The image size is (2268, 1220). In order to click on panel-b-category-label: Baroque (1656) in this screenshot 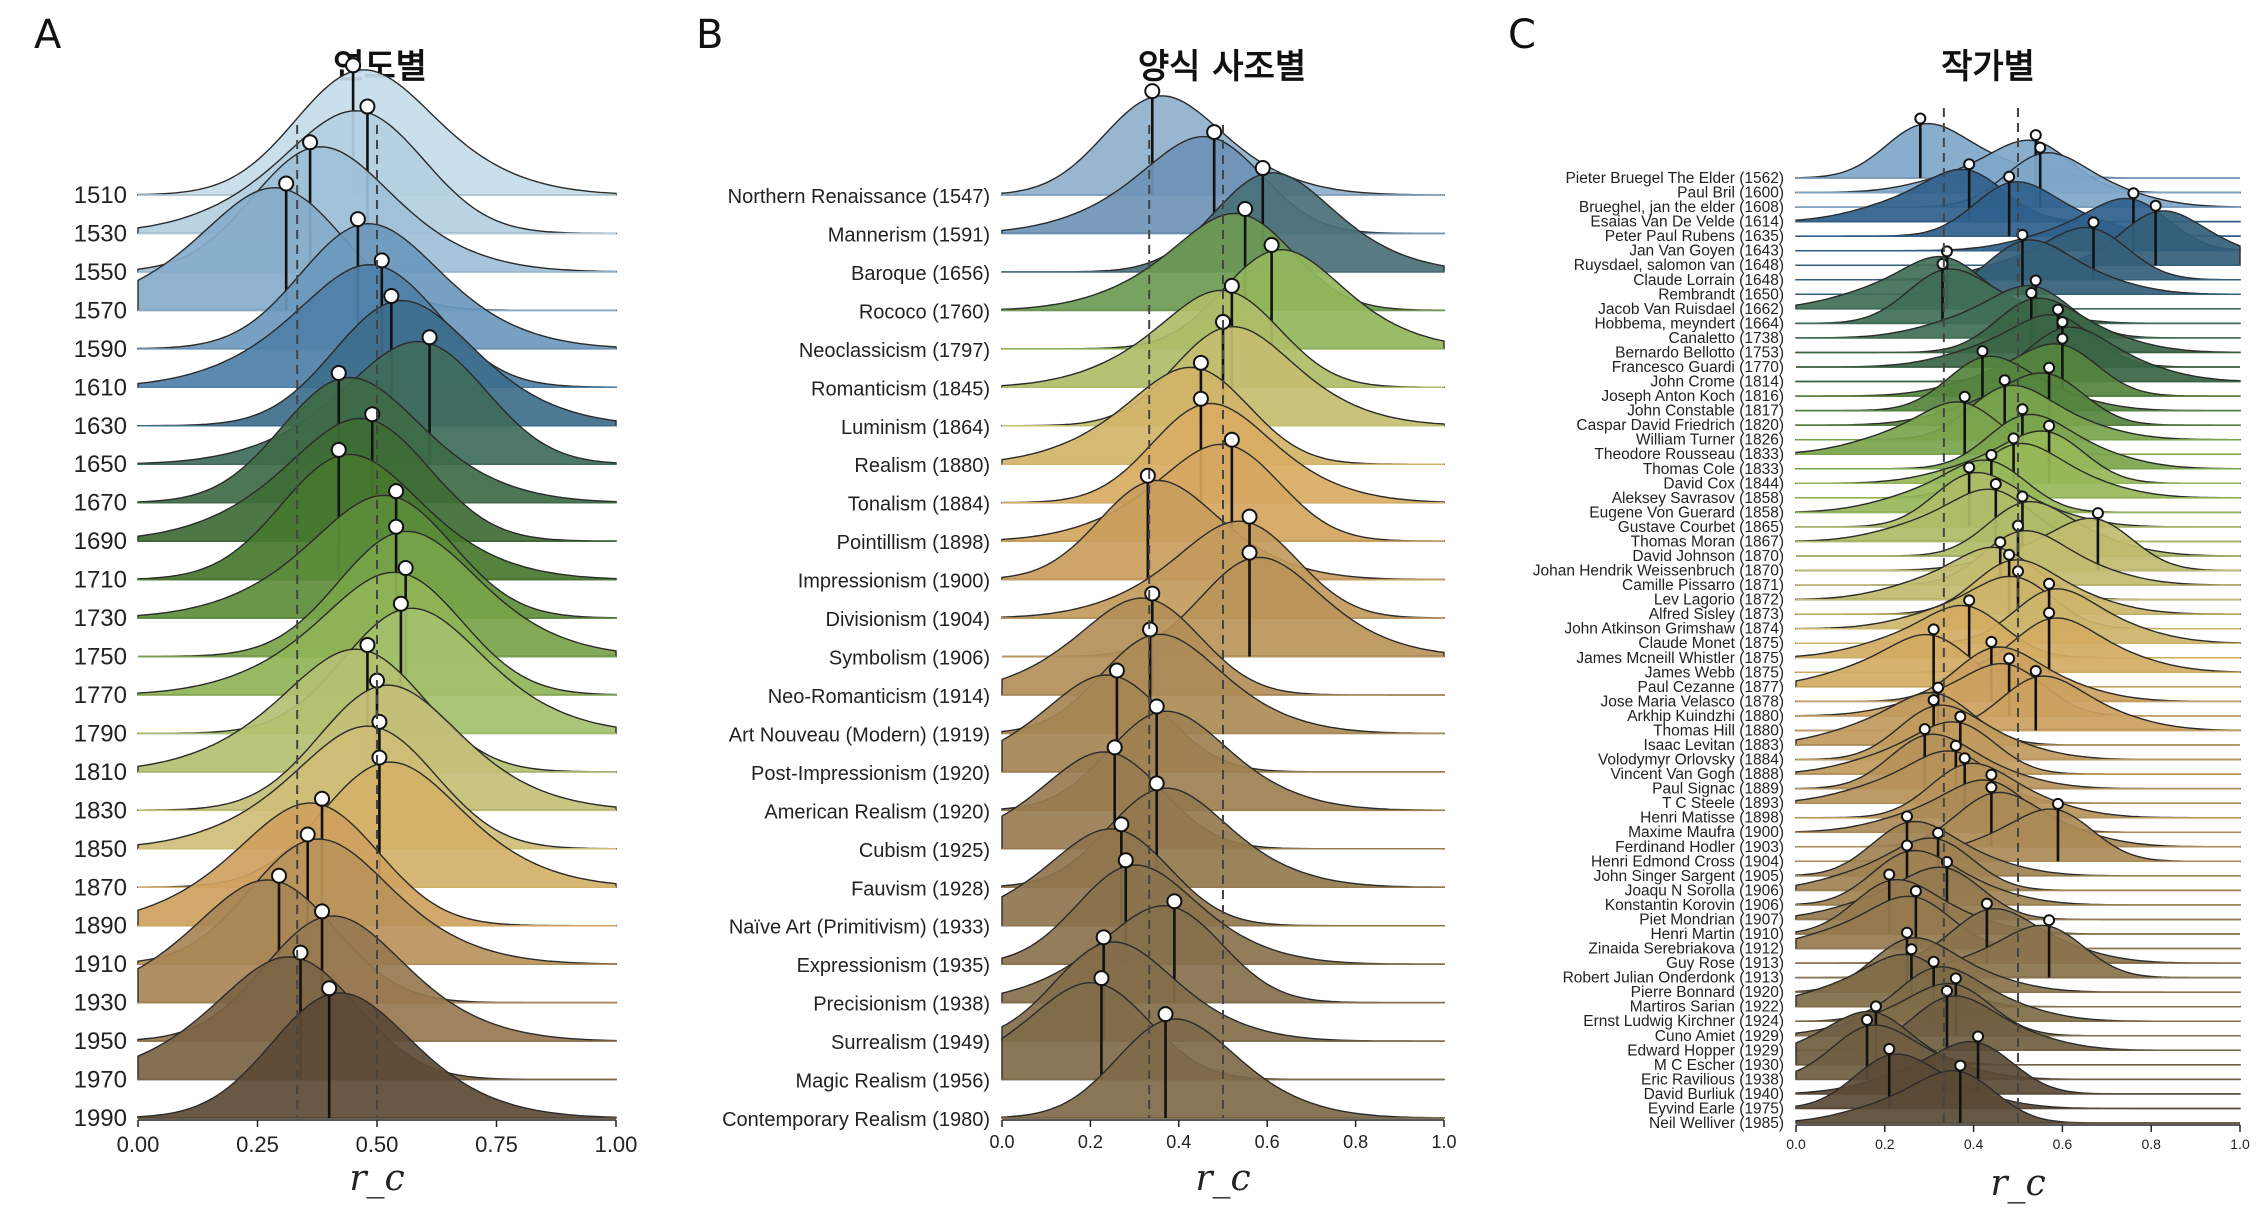, I will do `click(920, 274)`.